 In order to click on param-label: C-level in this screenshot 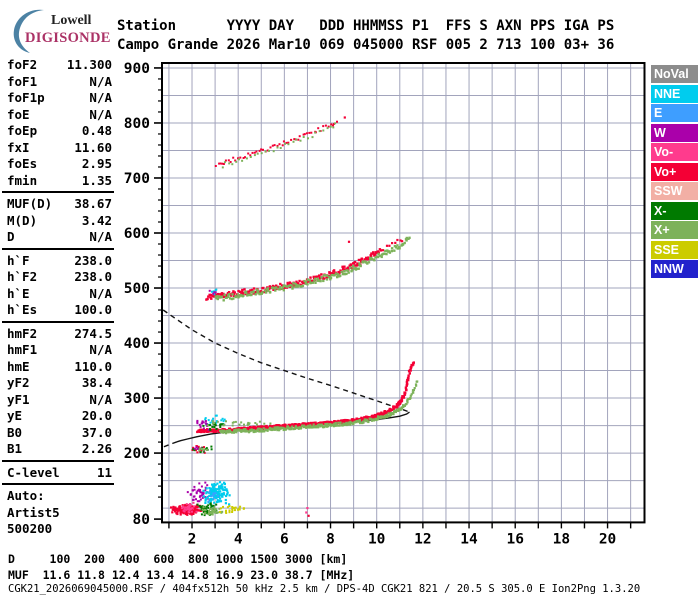, I will do `click(33, 472)`.